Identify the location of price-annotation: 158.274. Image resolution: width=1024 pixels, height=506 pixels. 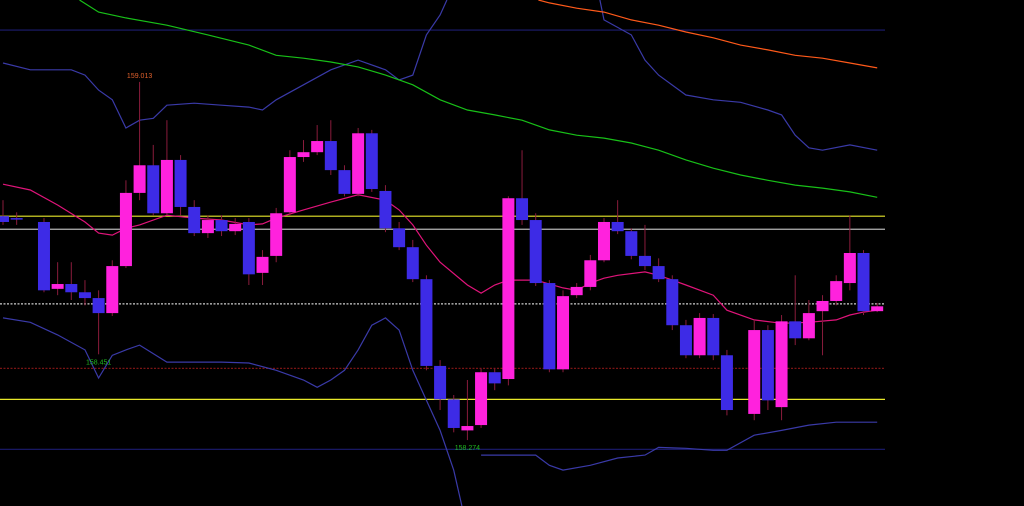
(467, 448).